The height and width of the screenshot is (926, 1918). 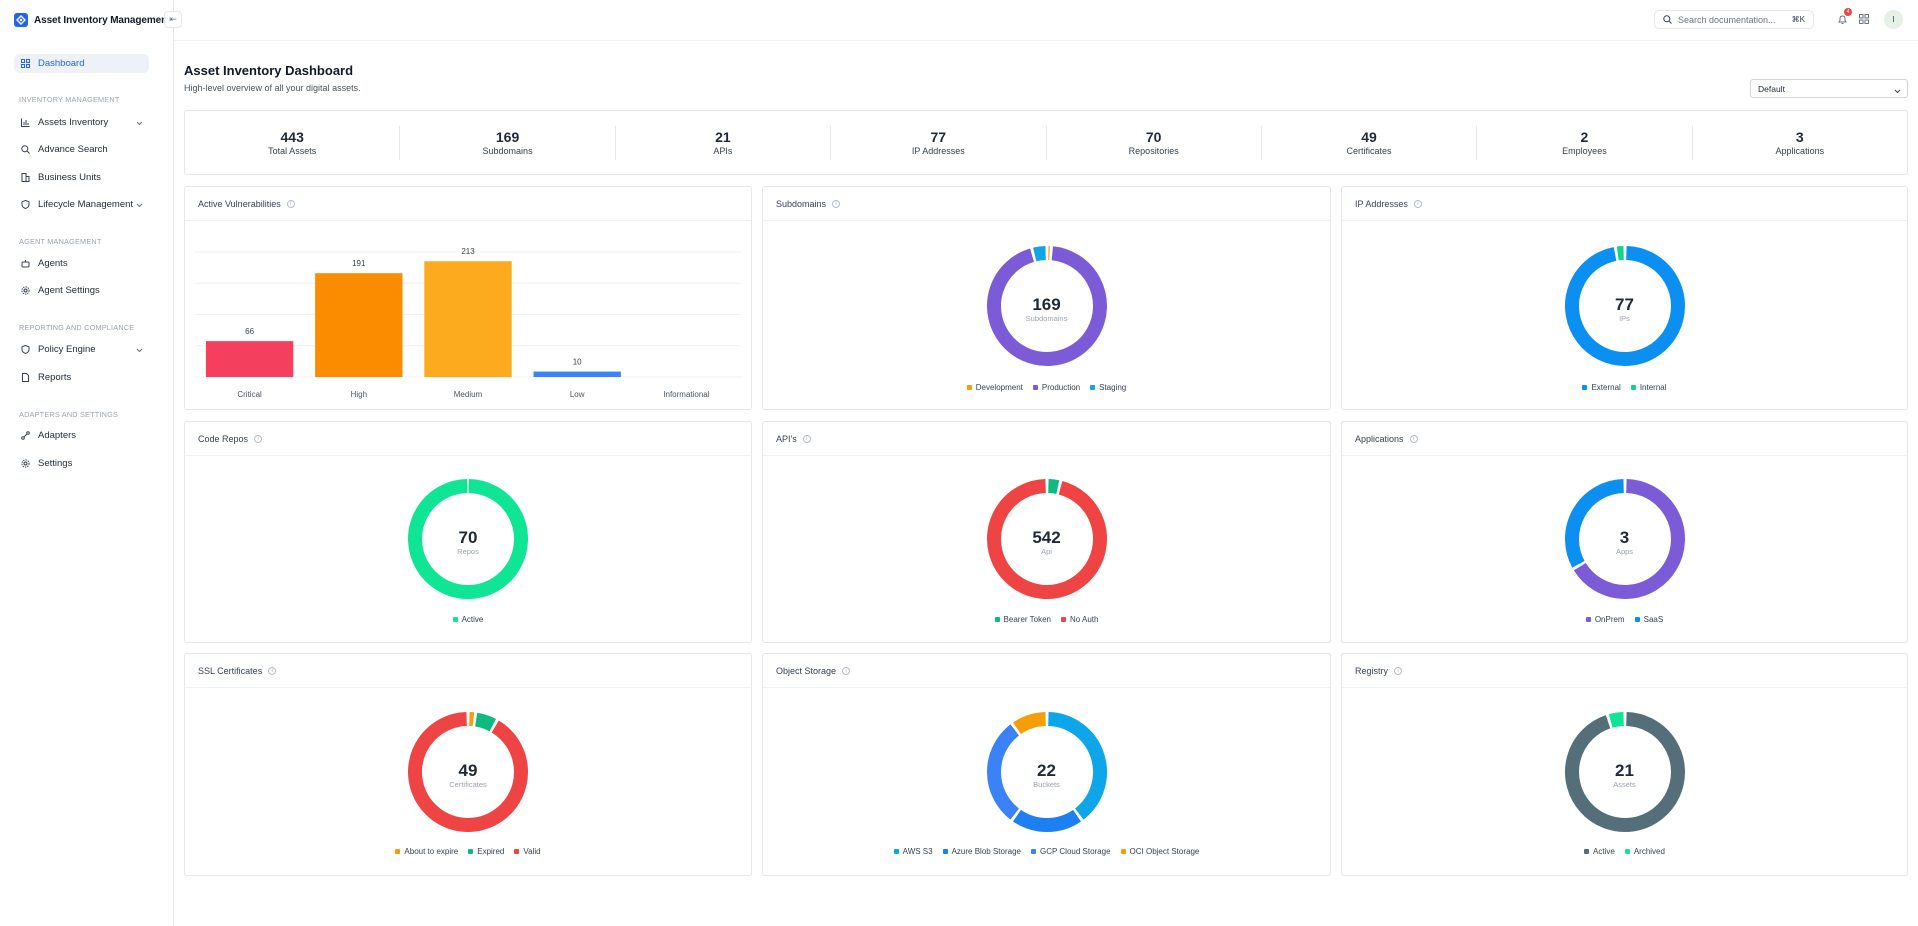 I want to click on donut-slice-no-auth, so click(x=1046, y=539).